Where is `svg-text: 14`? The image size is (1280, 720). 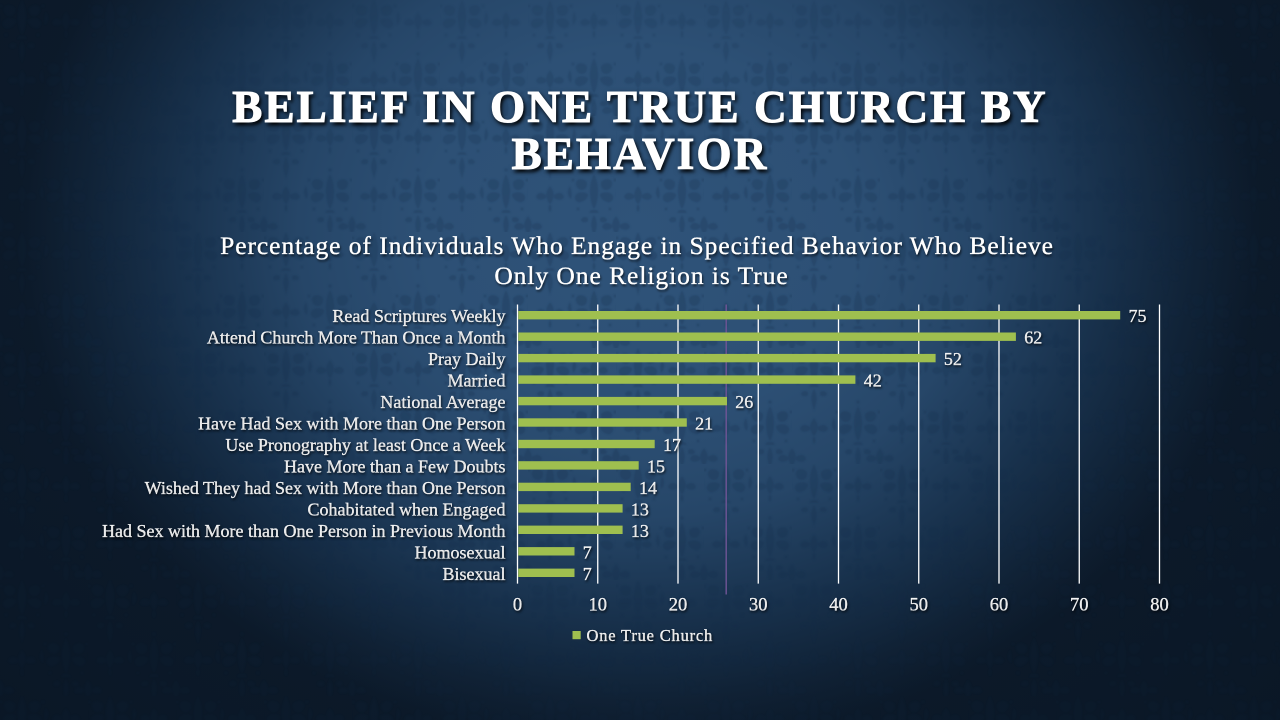
svg-text: 14 is located at coordinates (648, 488).